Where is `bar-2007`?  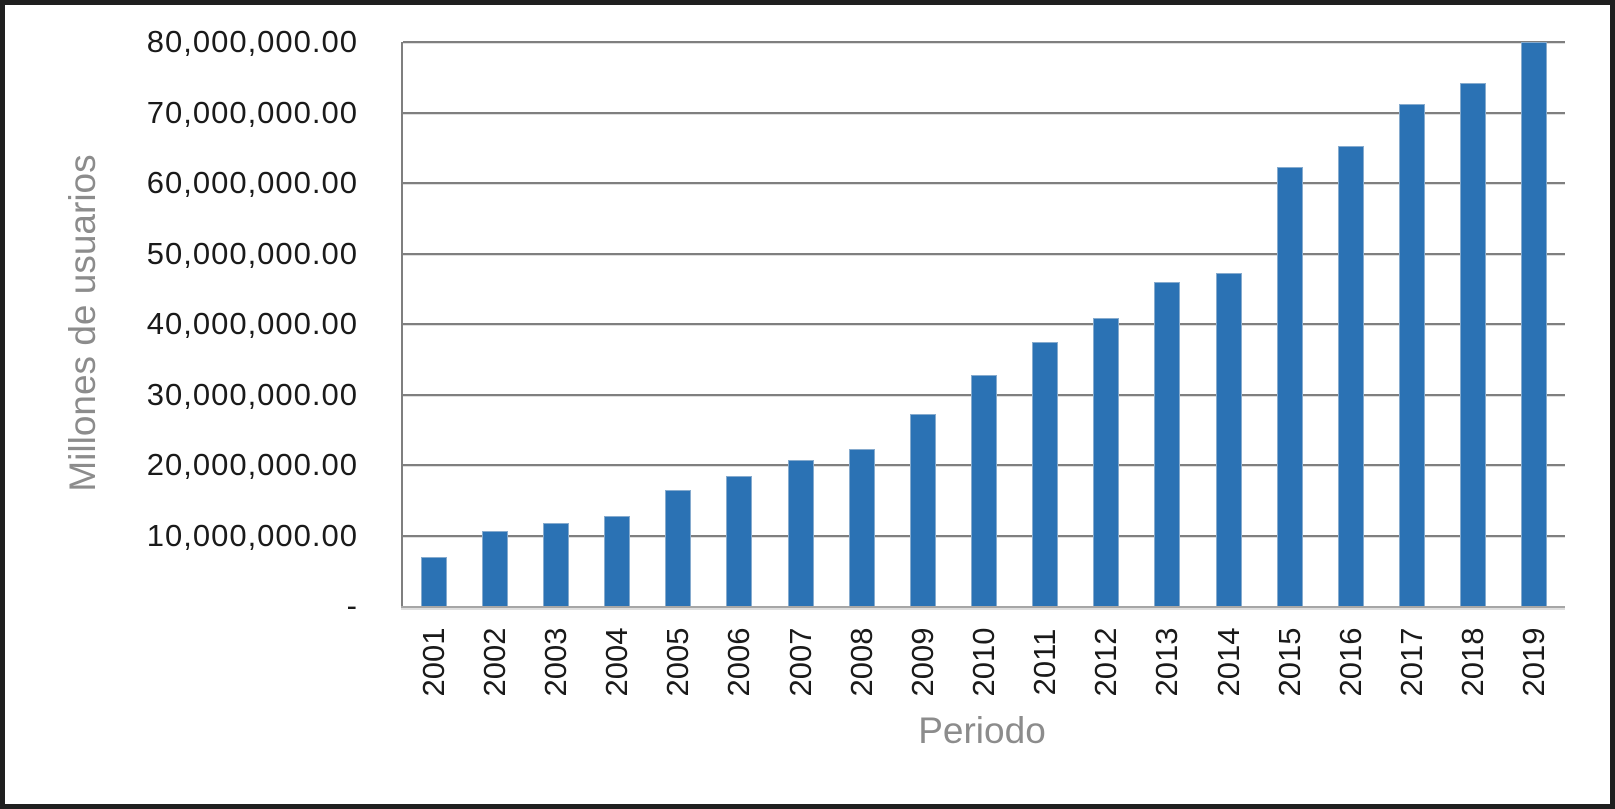 bar-2007 is located at coordinates (800, 533).